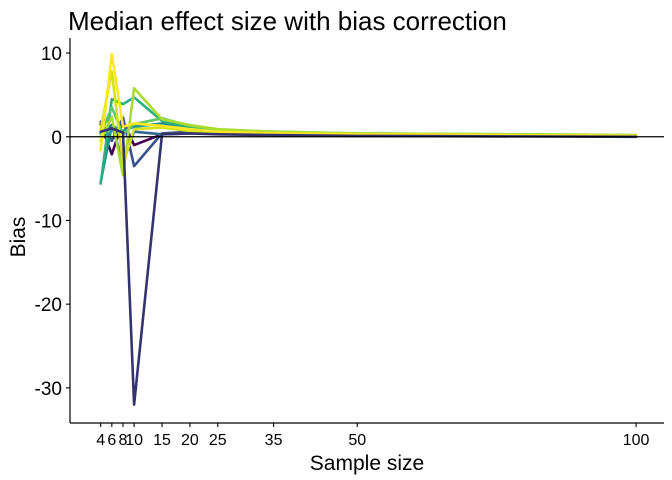  Describe the element at coordinates (56, 138) in the screenshot. I see `y-tick-label: 0` at that location.